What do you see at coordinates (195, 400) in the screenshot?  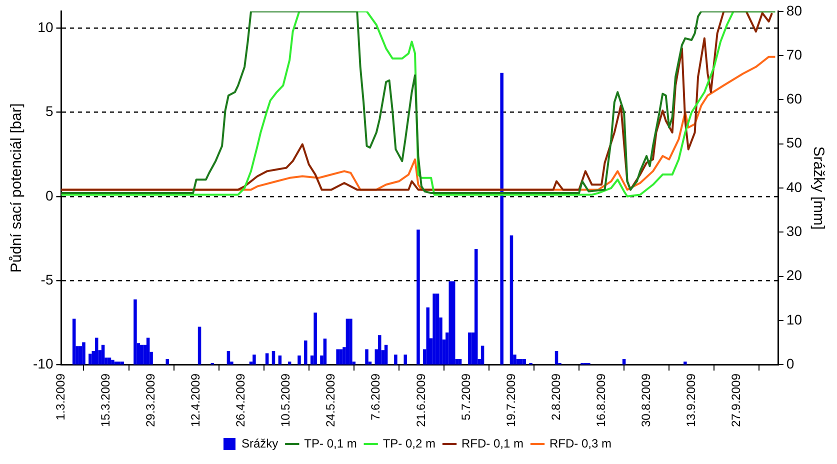 I see `x-tick-label: 12.4.2009` at bounding box center [195, 400].